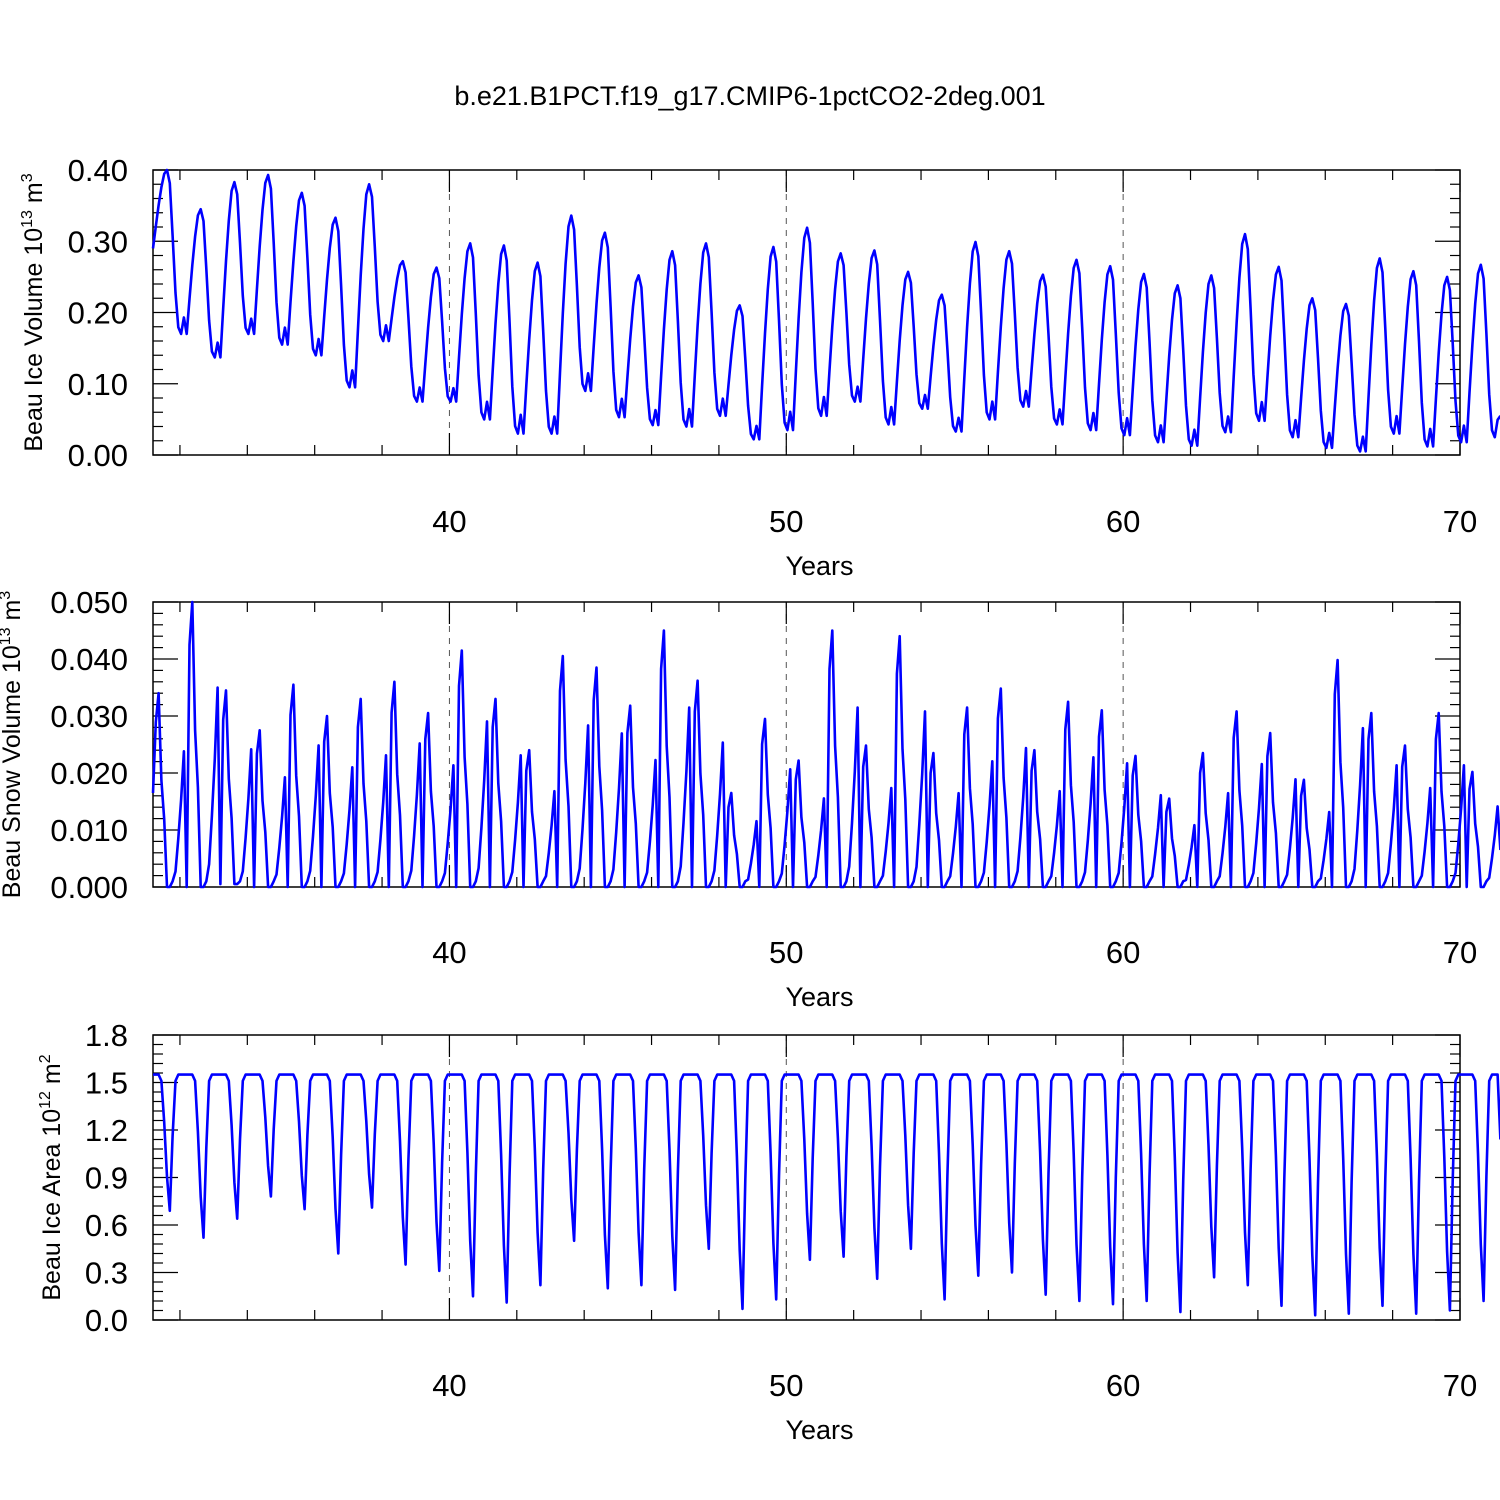 The height and width of the screenshot is (1500, 1500). What do you see at coordinates (106, 1083) in the screenshot?
I see `y-tick-label: 1.5` at bounding box center [106, 1083].